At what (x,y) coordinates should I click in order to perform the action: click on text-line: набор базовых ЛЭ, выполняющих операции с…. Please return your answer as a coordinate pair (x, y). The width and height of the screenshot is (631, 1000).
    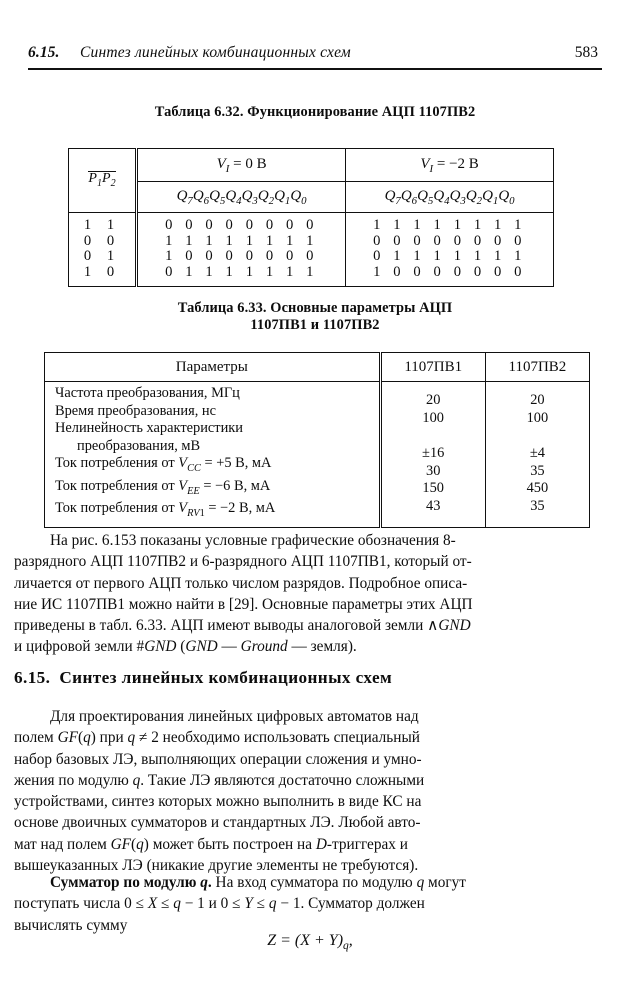
    Looking at the image, I should click on (218, 759).